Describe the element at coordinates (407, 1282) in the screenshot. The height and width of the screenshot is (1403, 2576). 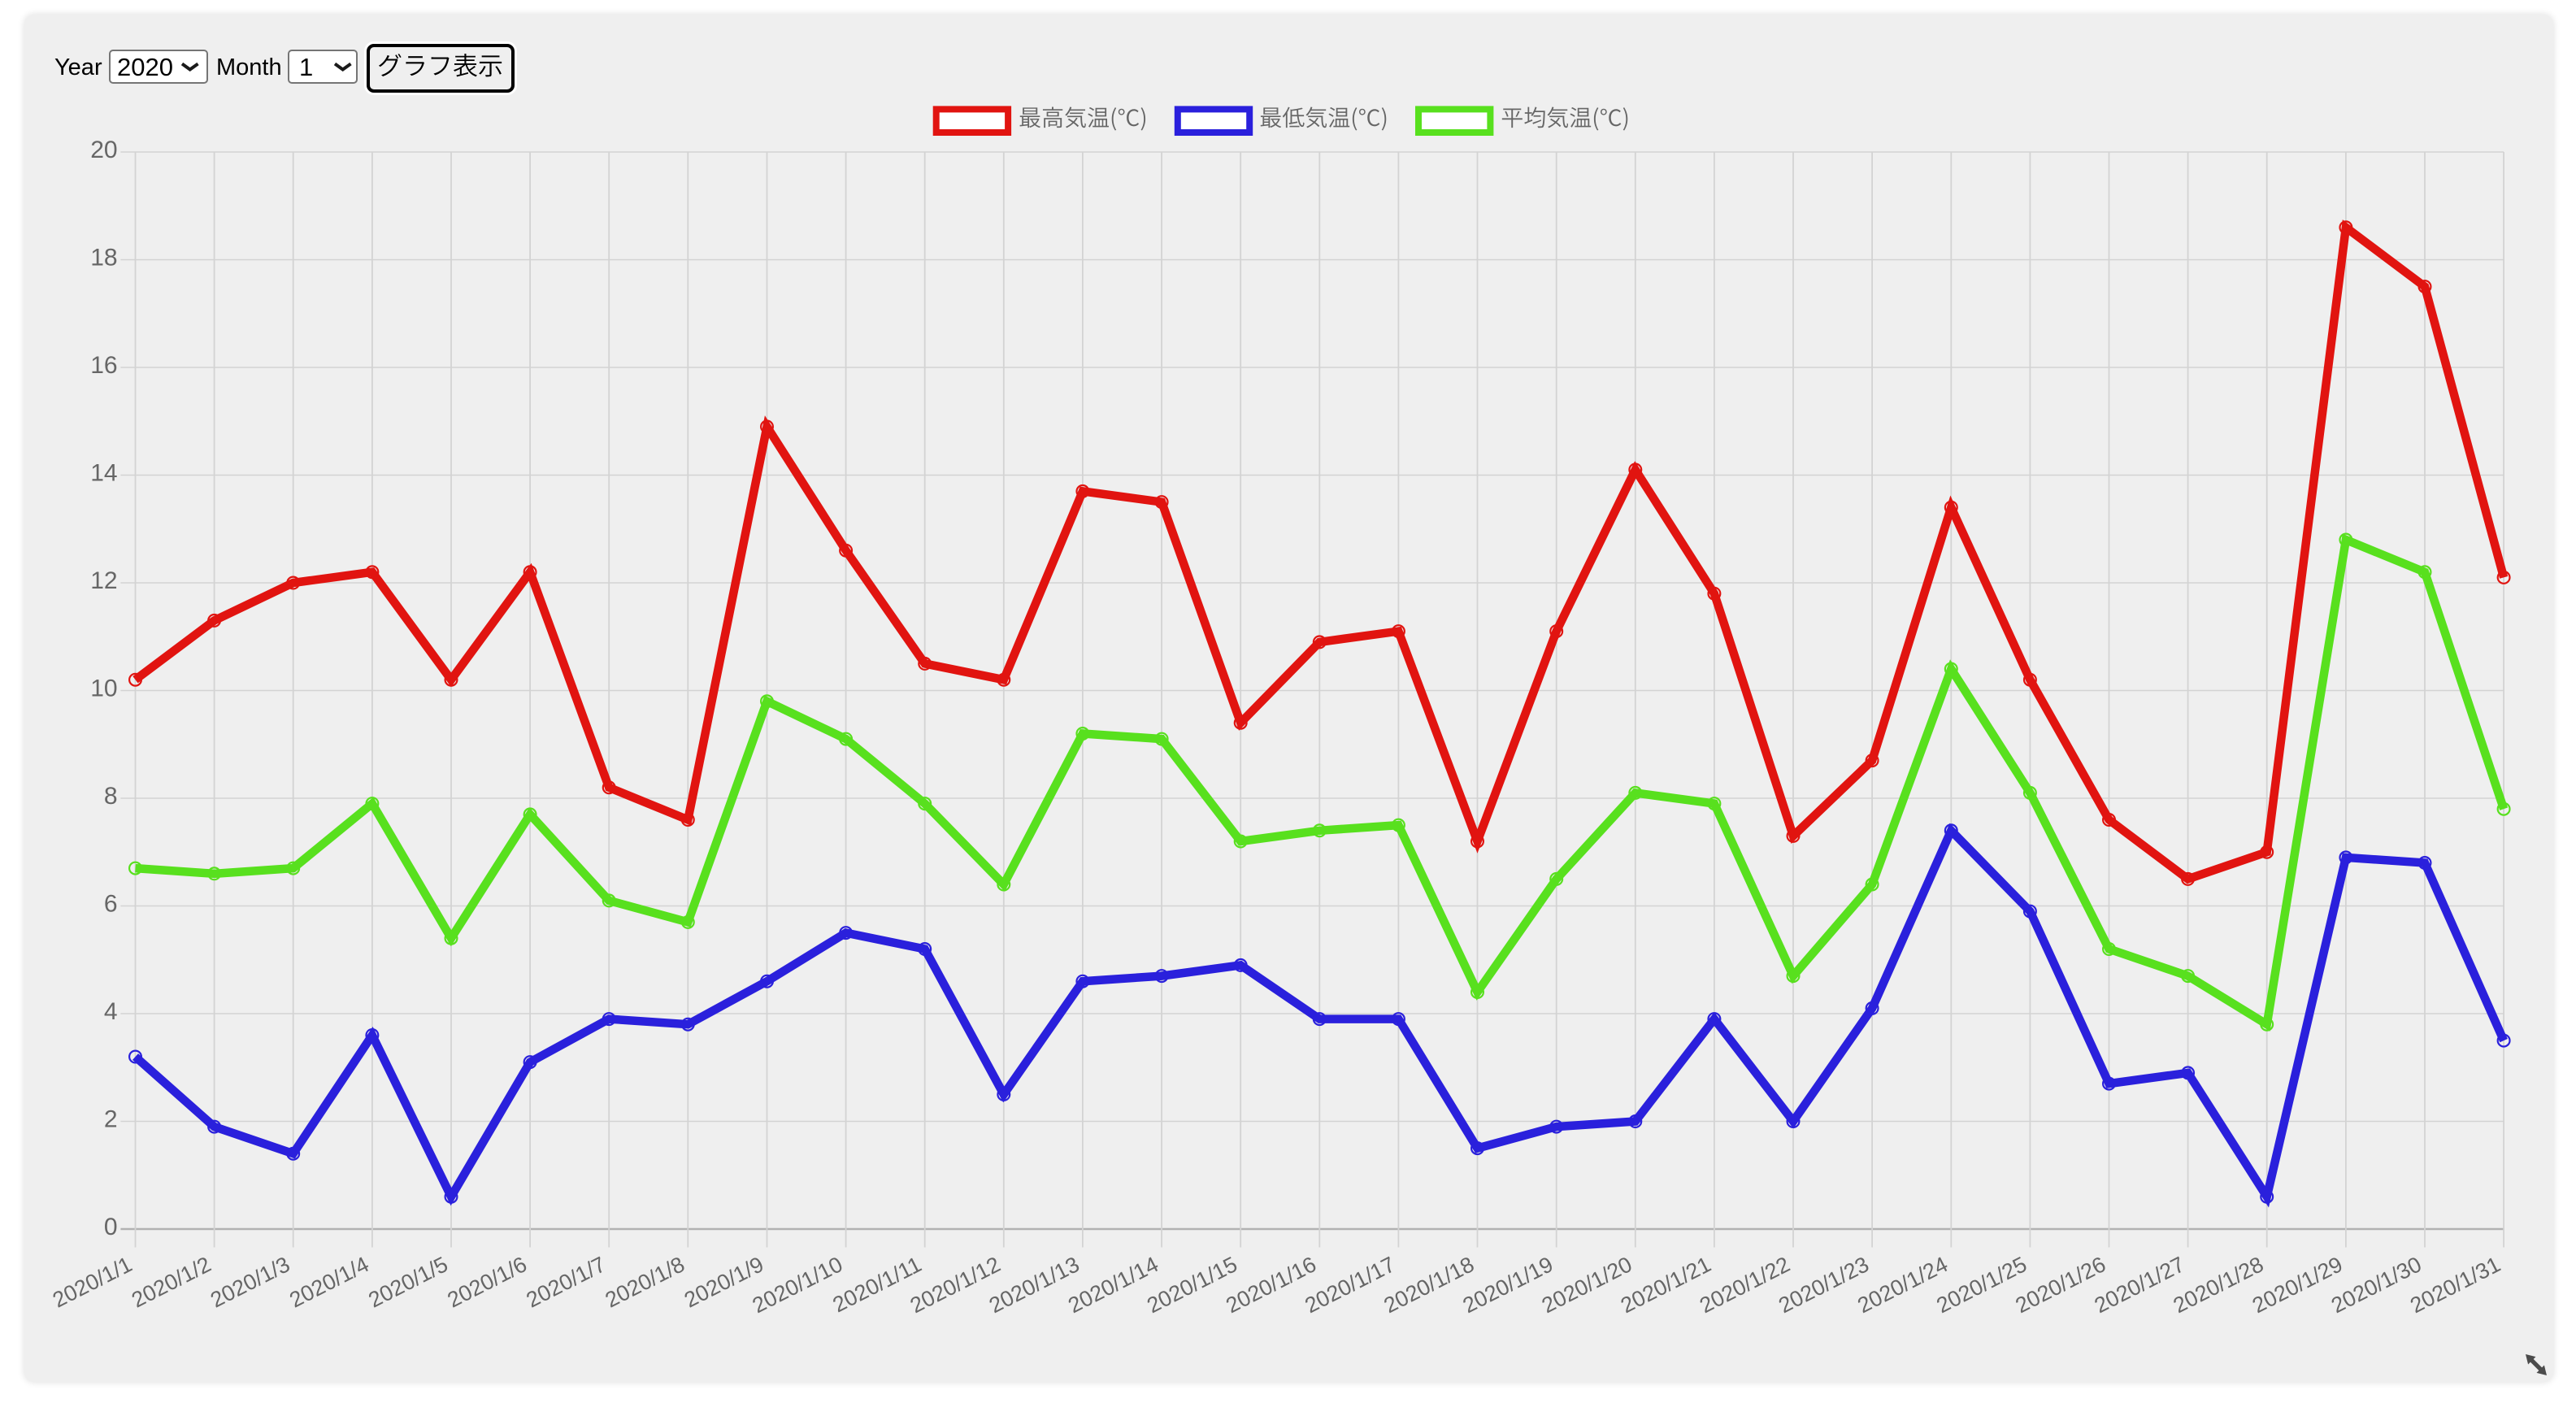
I see `svg-text: 2020/1/5` at that location.